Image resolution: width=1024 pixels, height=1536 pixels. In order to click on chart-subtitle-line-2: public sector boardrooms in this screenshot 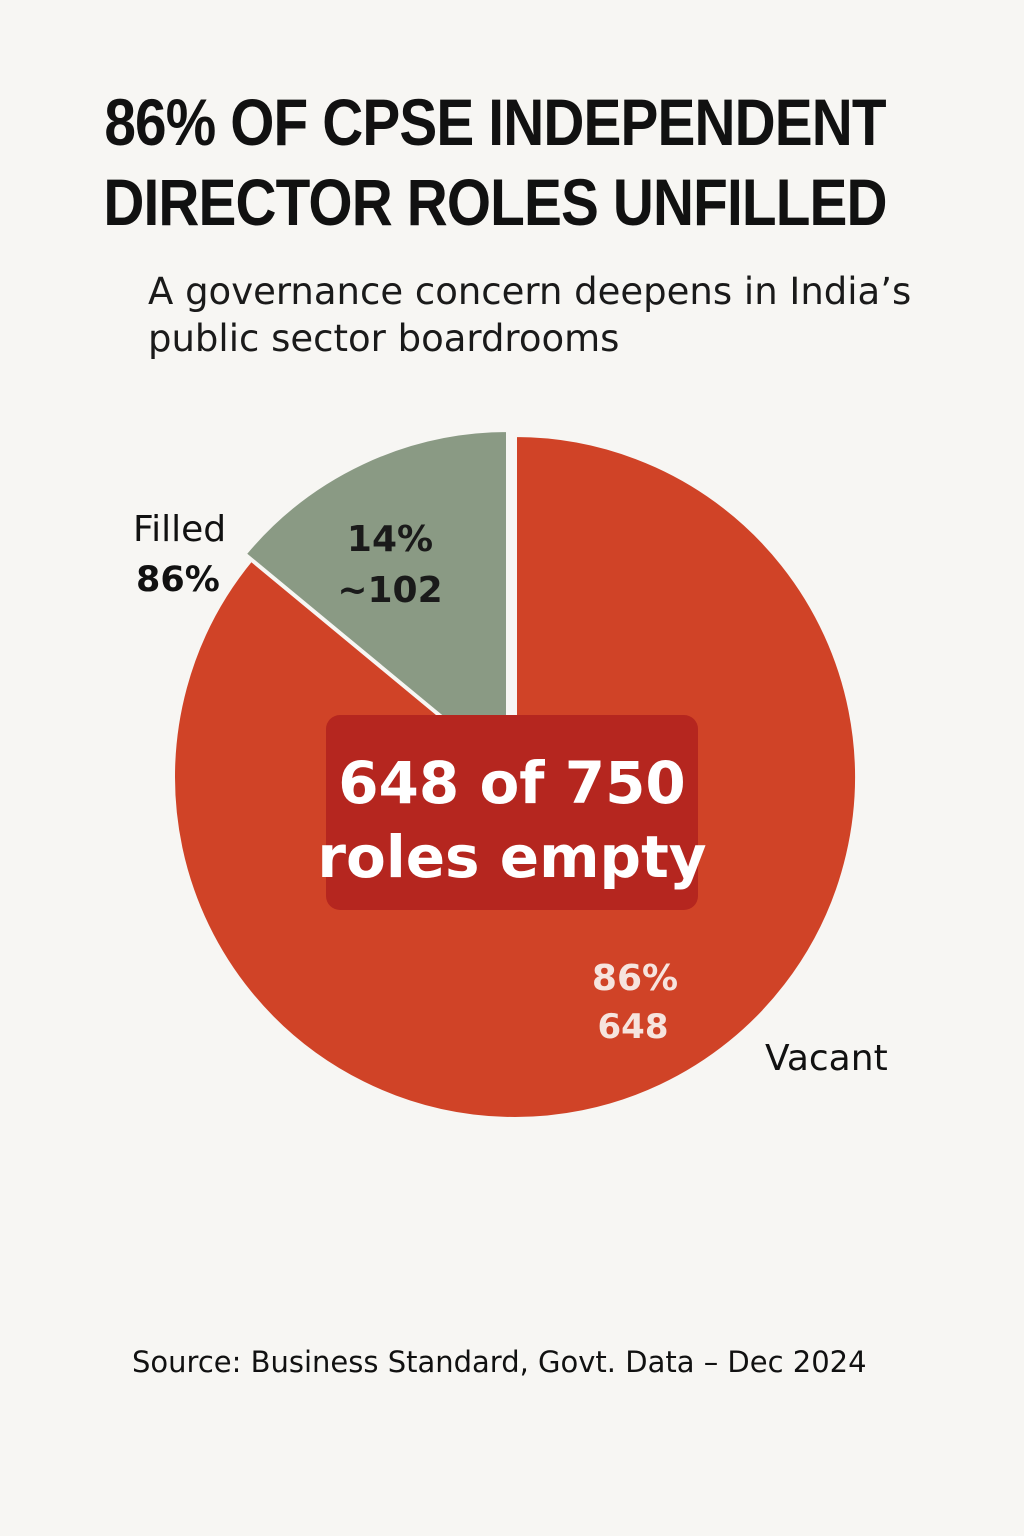, I will do `click(384, 338)`.